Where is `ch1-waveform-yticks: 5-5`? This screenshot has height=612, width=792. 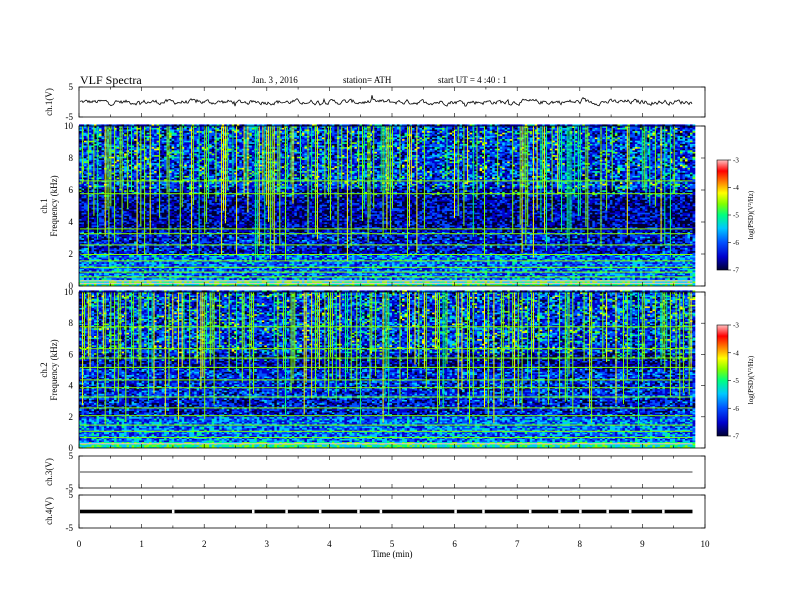
ch1-waveform-yticks: 5-5 is located at coordinates (386, 102).